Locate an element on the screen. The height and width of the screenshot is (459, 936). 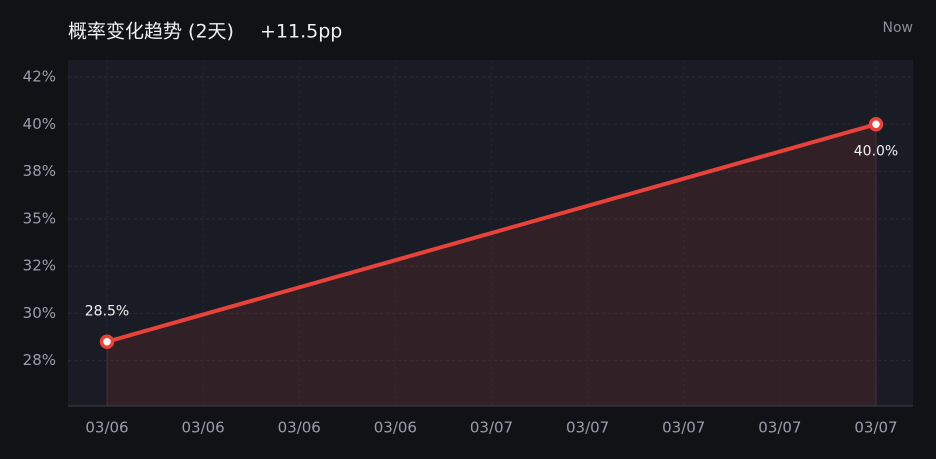
y-tick-label: 35% is located at coordinates (39, 218).